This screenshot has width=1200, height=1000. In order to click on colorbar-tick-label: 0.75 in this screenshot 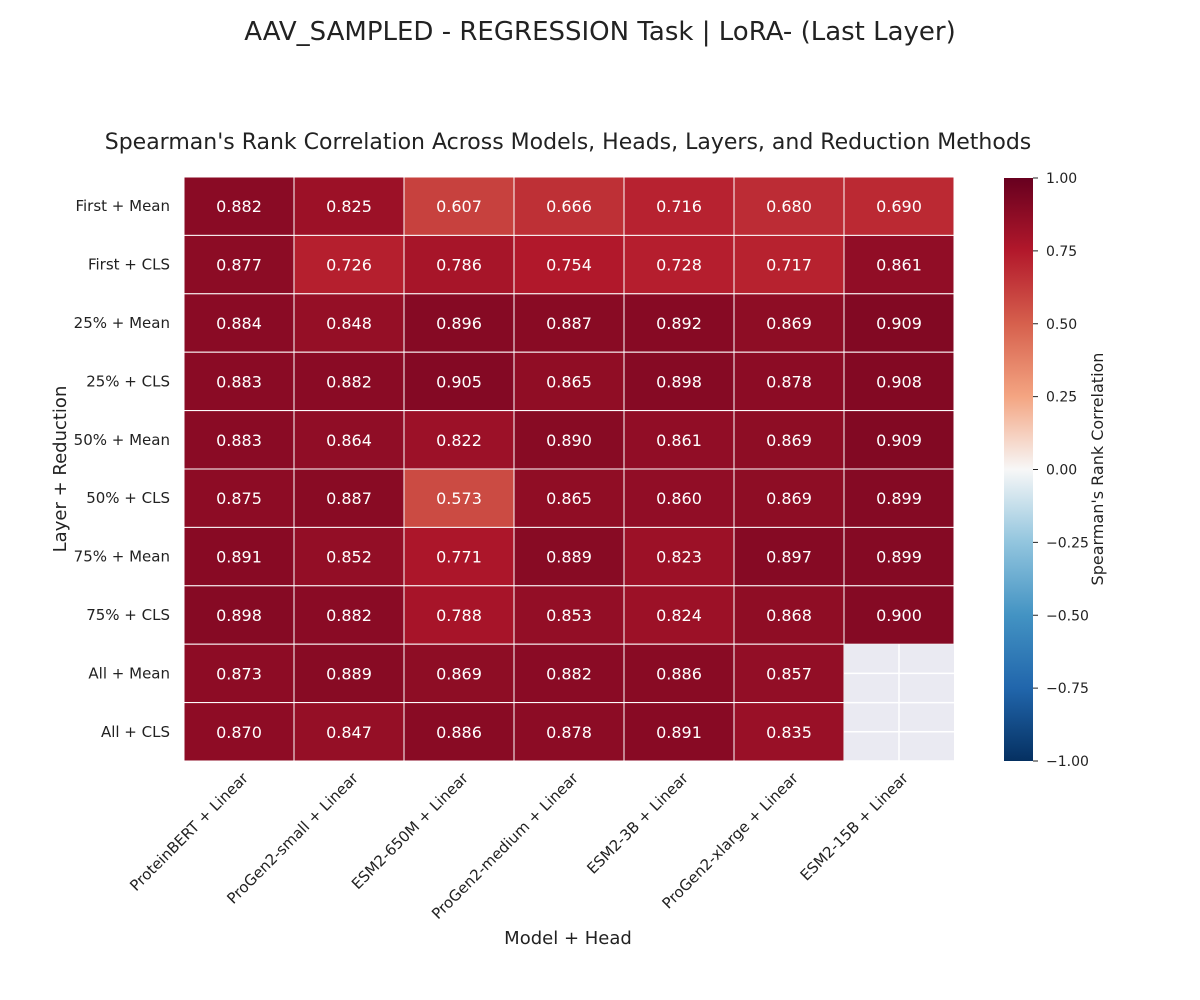, I will do `click(1061, 252)`.